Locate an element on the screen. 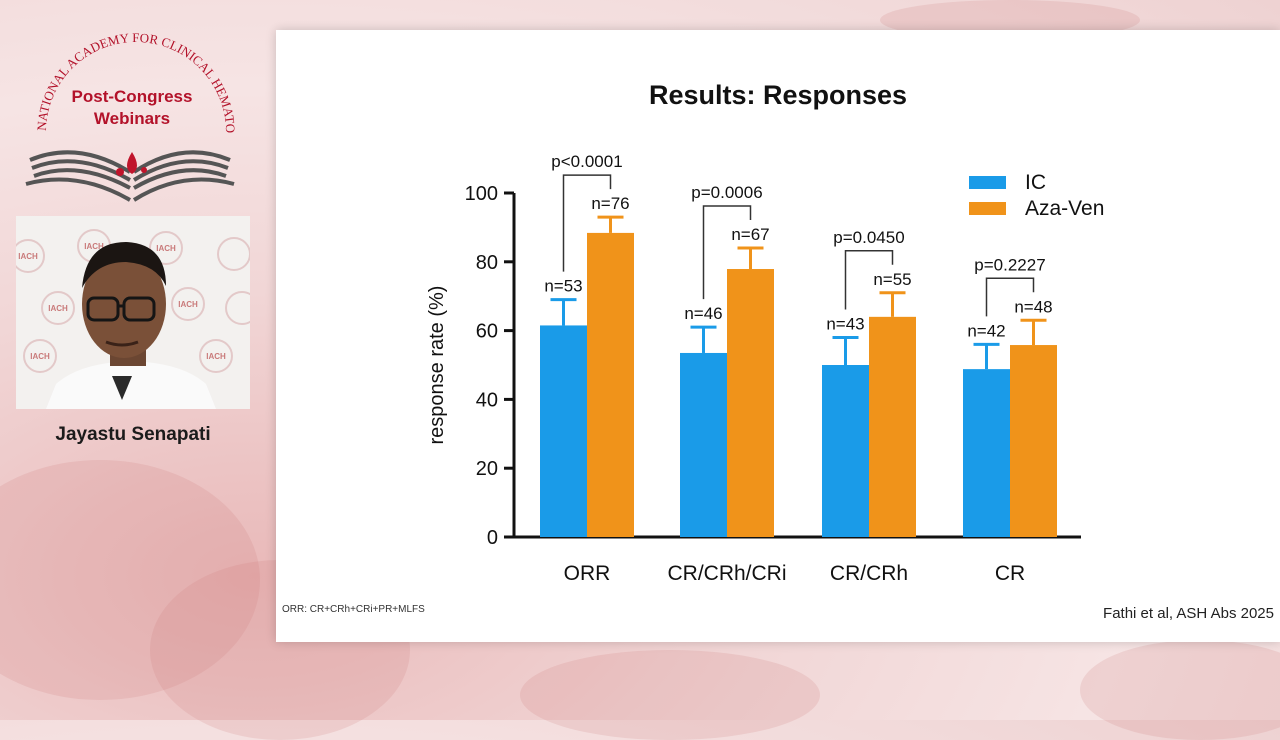 The height and width of the screenshot is (740, 1280). legend-label: IC is located at coordinates (1035, 182).